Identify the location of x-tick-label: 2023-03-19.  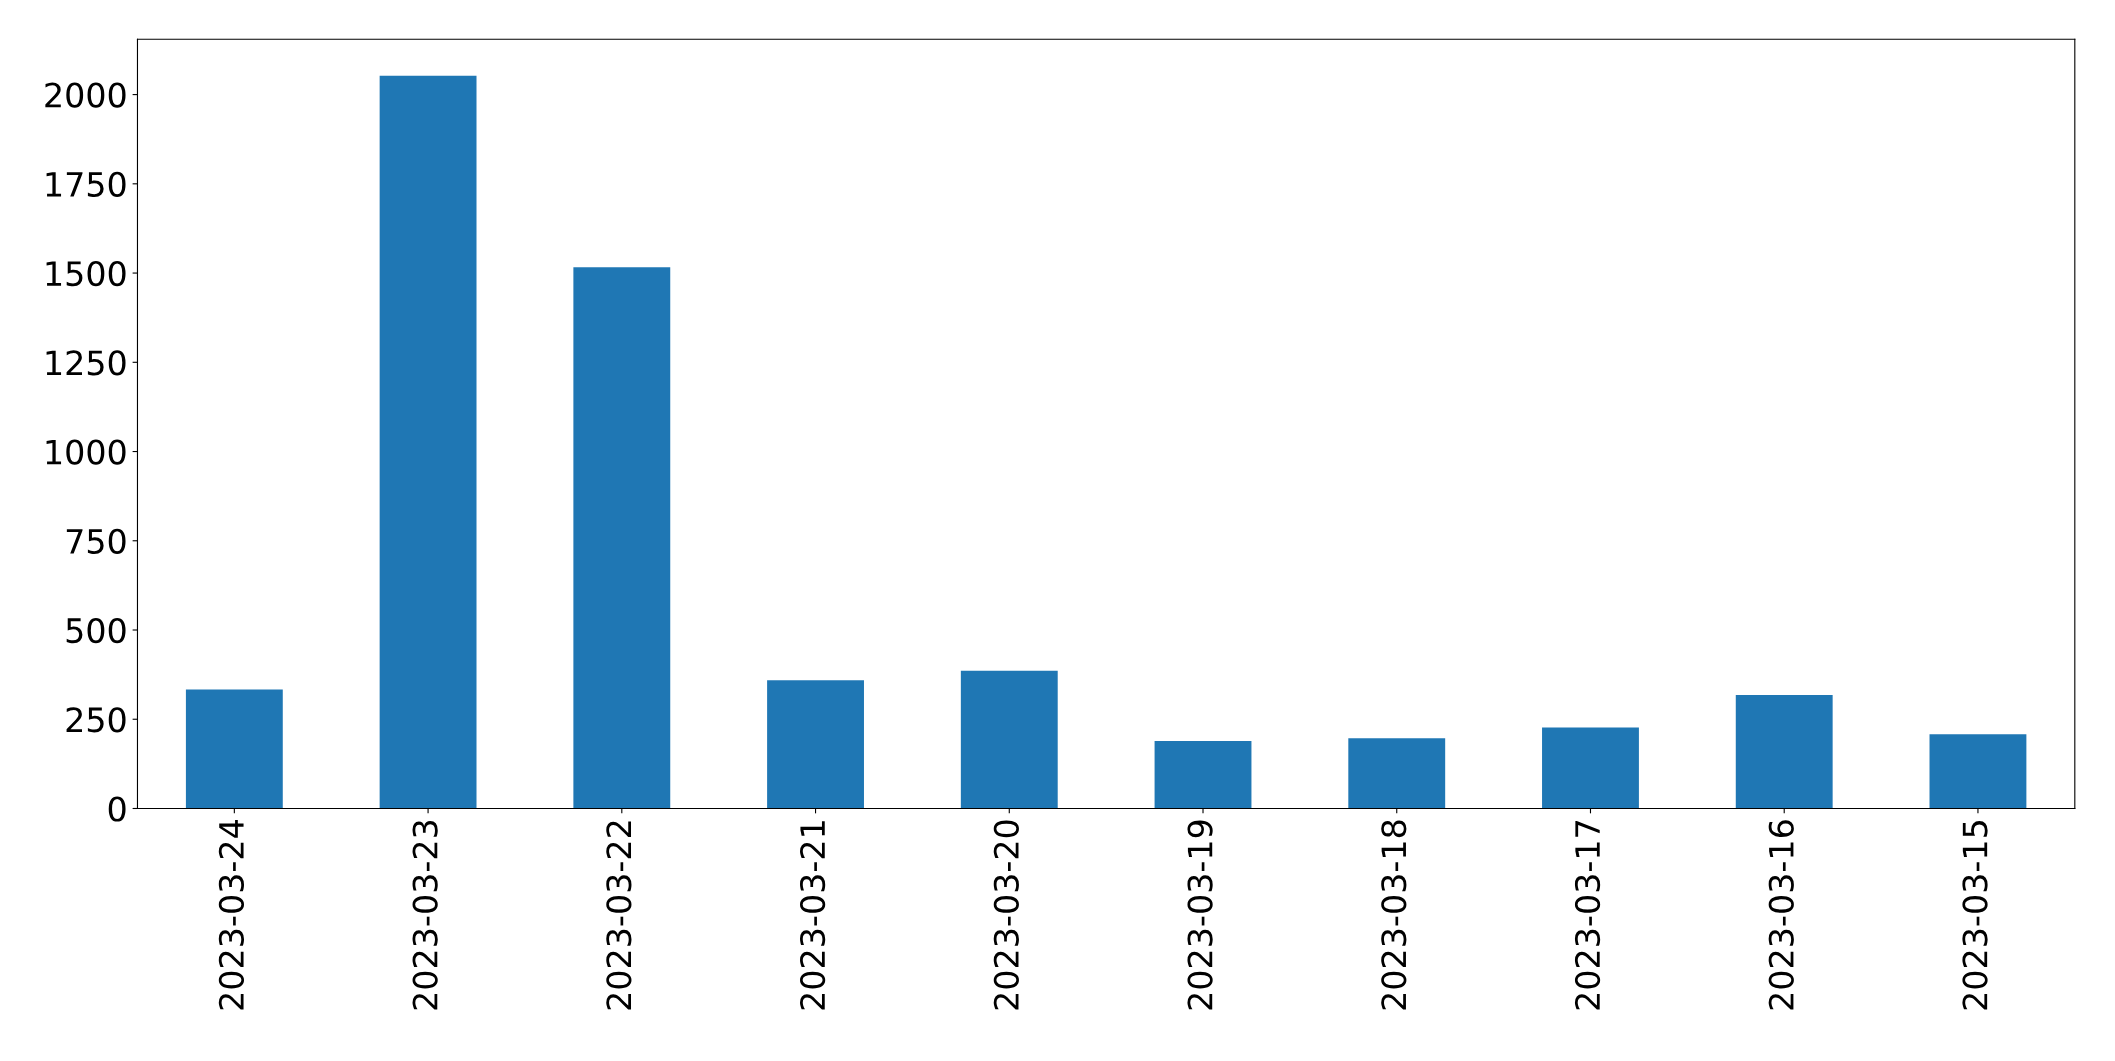
(1200, 915).